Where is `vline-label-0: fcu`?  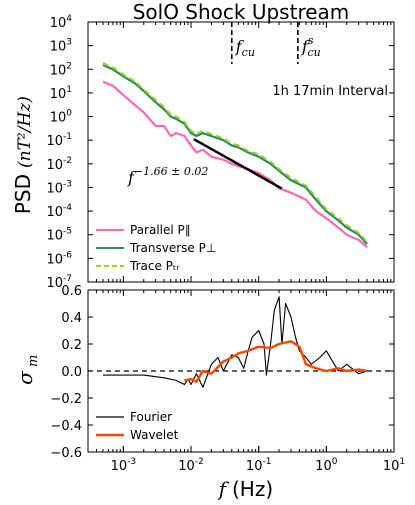
vline-label-0: fcu is located at coordinates (245, 48).